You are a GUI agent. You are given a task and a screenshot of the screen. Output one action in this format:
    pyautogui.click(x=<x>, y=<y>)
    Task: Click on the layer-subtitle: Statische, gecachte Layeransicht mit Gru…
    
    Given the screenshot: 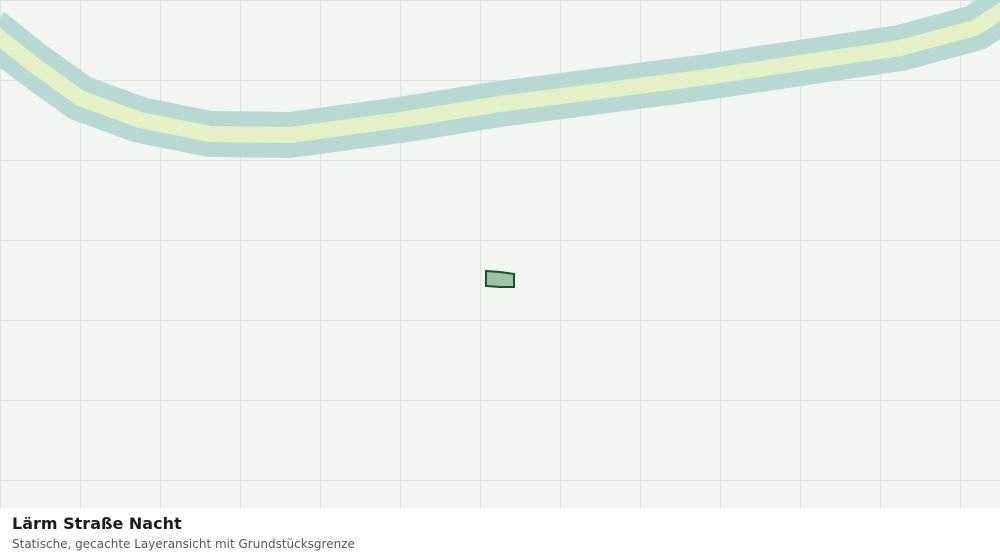 What is the action you would take?
    pyautogui.click(x=183, y=544)
    